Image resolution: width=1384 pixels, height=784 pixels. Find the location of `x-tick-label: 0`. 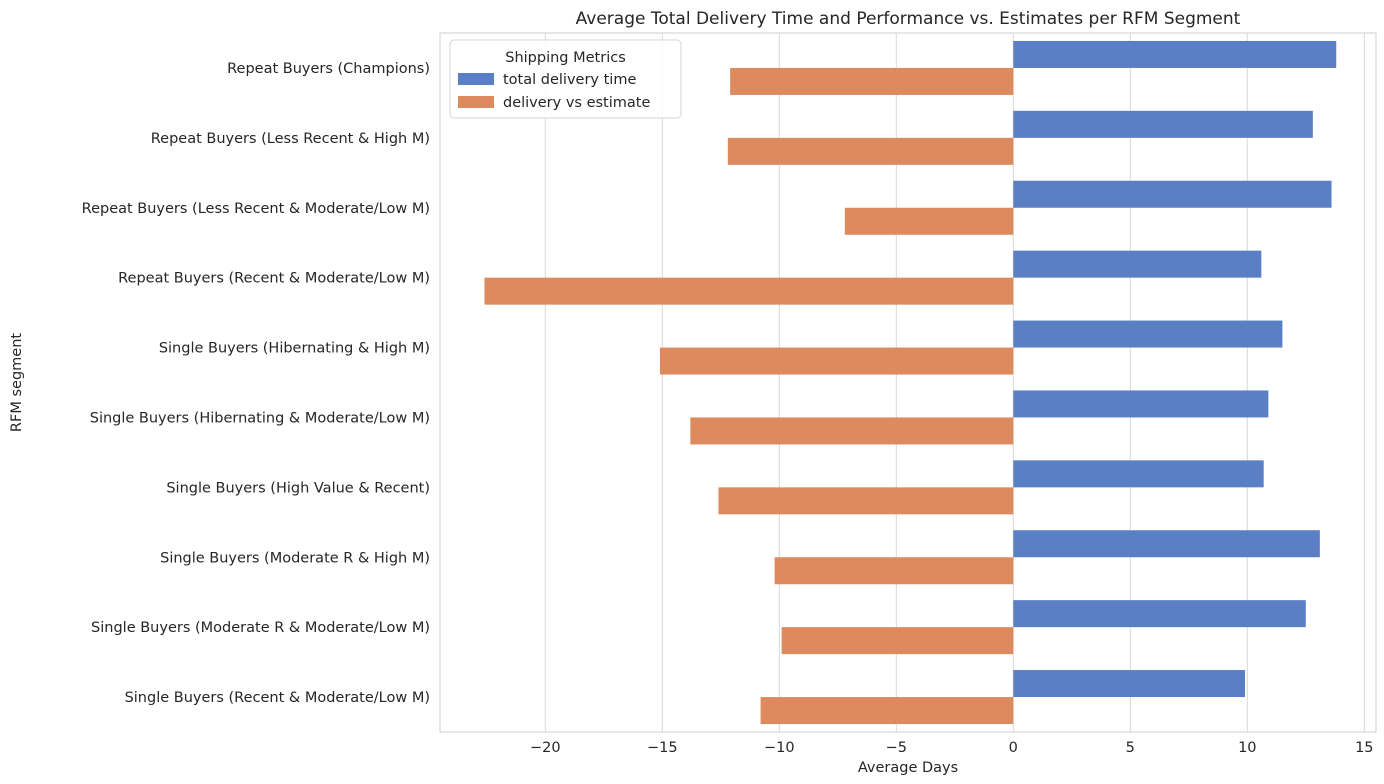

x-tick-label: 0 is located at coordinates (1013, 748).